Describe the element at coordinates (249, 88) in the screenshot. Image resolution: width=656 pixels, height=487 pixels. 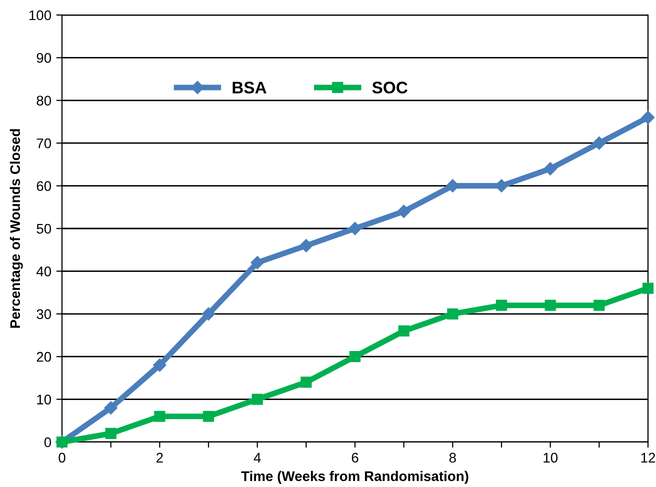
I see `legend-label: BSA` at that location.